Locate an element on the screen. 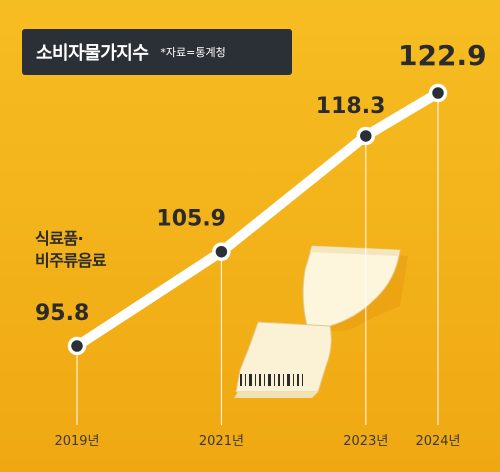 This screenshot has width=500, height=472. series-label: 식료품· 비주류음료 is located at coordinates (90, 250).